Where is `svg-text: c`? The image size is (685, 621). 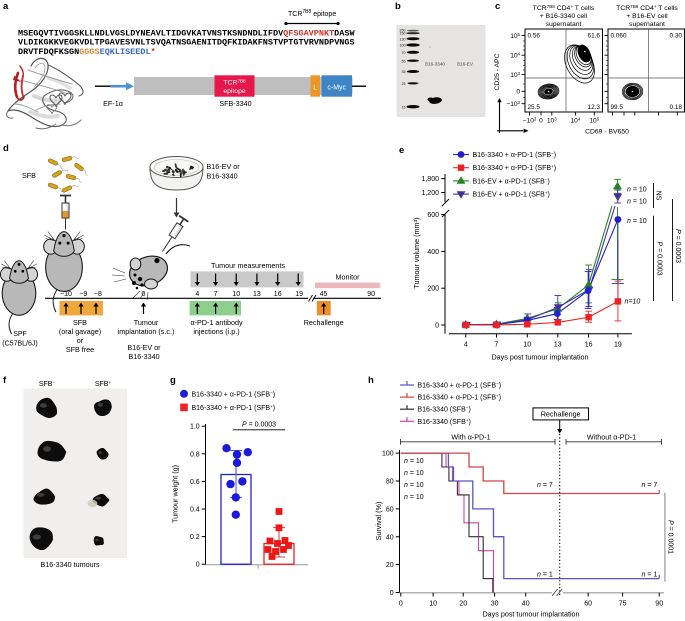
svg-text: c is located at coordinates (497, 6).